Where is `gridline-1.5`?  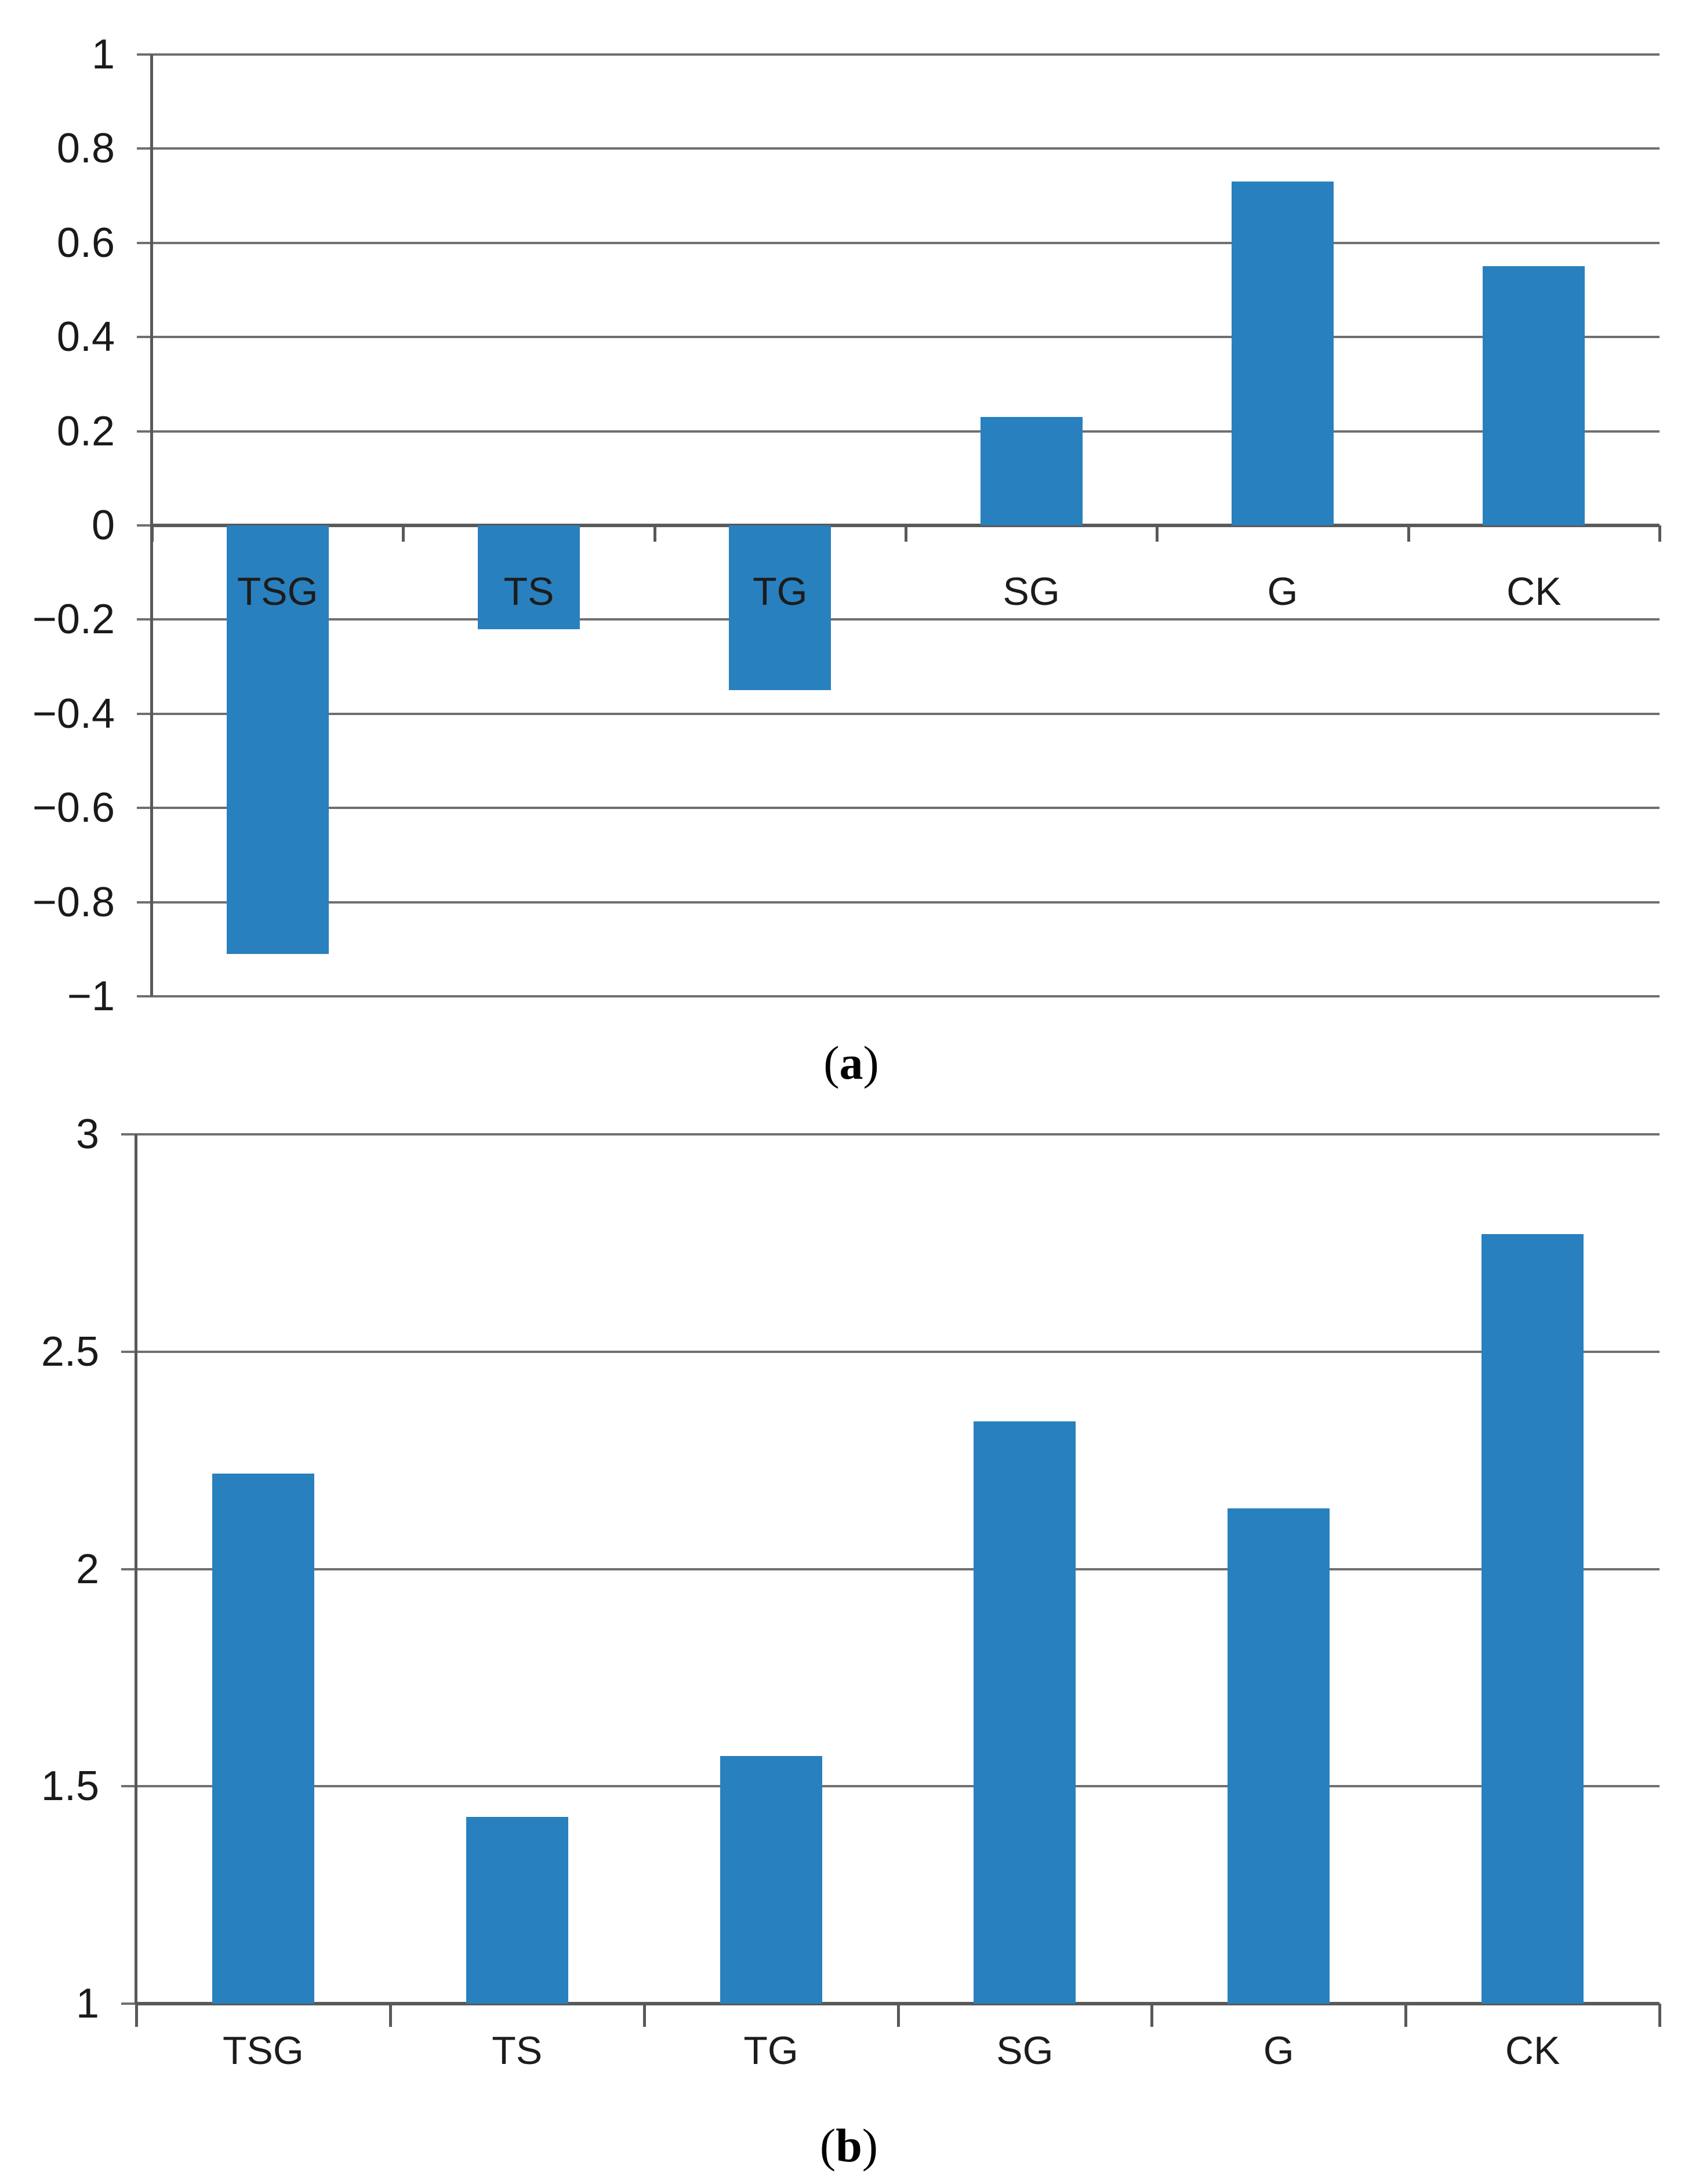
gridline-1.5 is located at coordinates (898, 1787).